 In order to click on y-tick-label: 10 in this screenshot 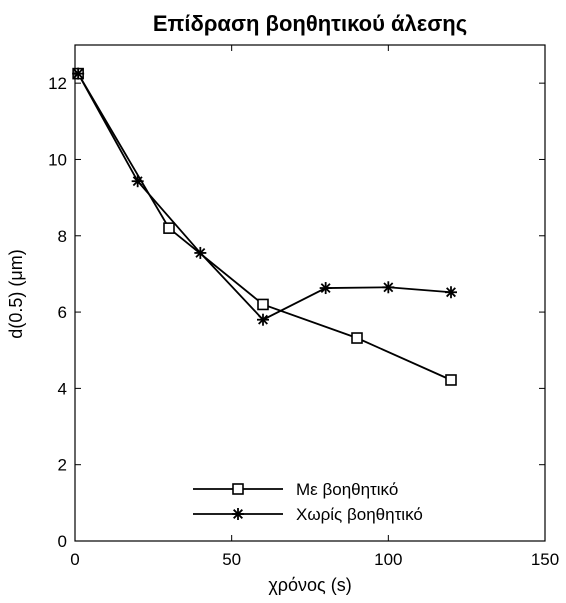, I will do `click(57, 159)`.